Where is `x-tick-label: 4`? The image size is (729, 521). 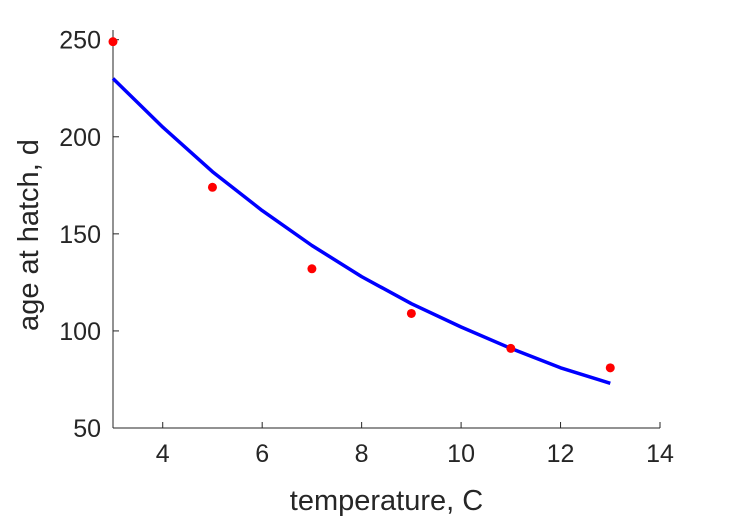
x-tick-label: 4 is located at coordinates (163, 454).